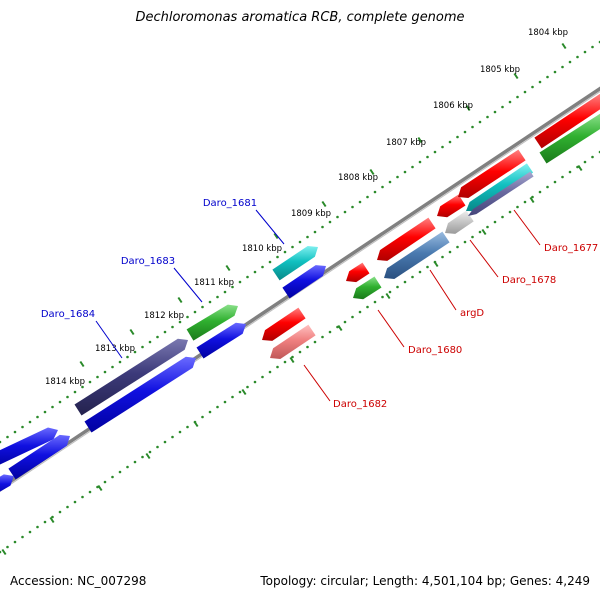  Describe the element at coordinates (115, 349) in the screenshot. I see `ruler-tick-label: 1813 kbp` at that location.